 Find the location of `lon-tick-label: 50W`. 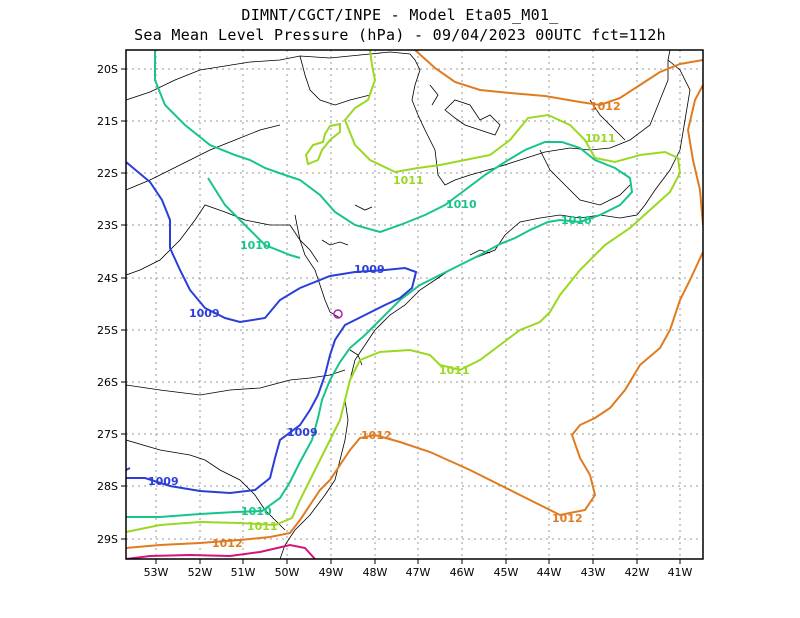

lon-tick-label: 50W is located at coordinates (287, 572).